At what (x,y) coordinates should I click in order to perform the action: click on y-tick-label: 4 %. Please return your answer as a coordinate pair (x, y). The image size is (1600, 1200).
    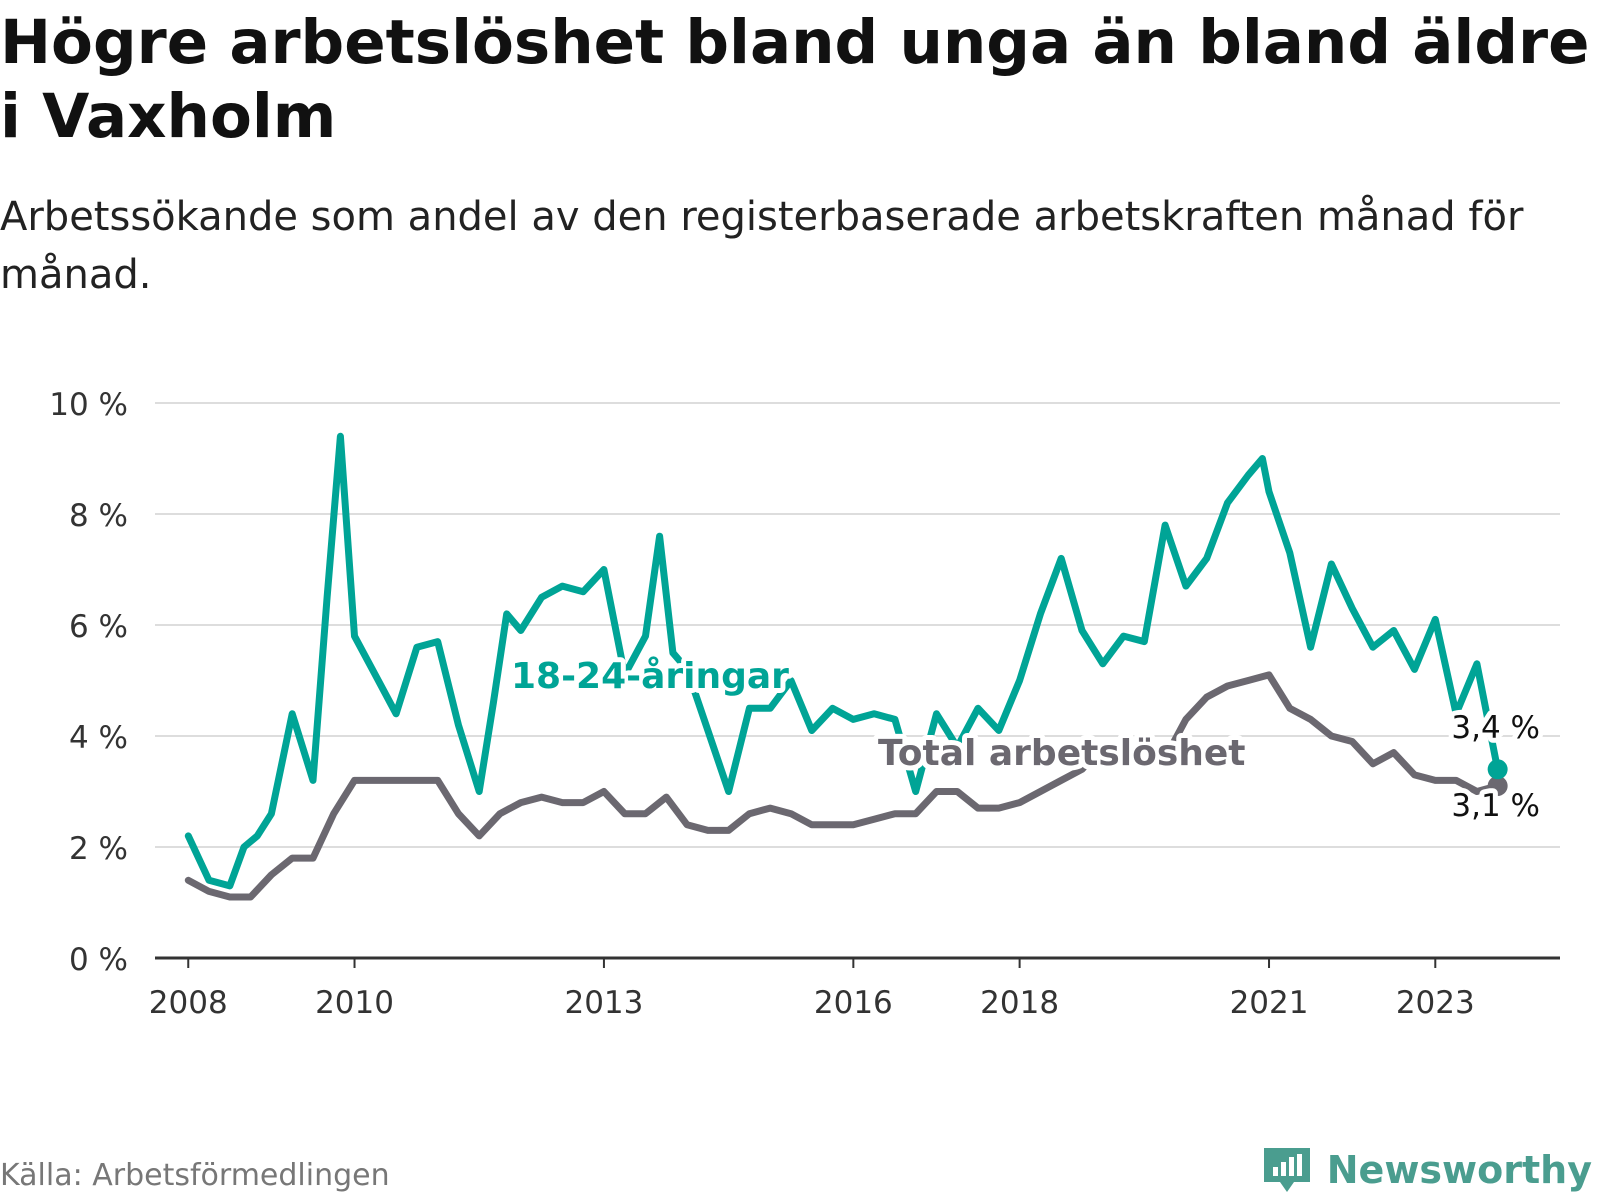
    Looking at the image, I should click on (98, 738).